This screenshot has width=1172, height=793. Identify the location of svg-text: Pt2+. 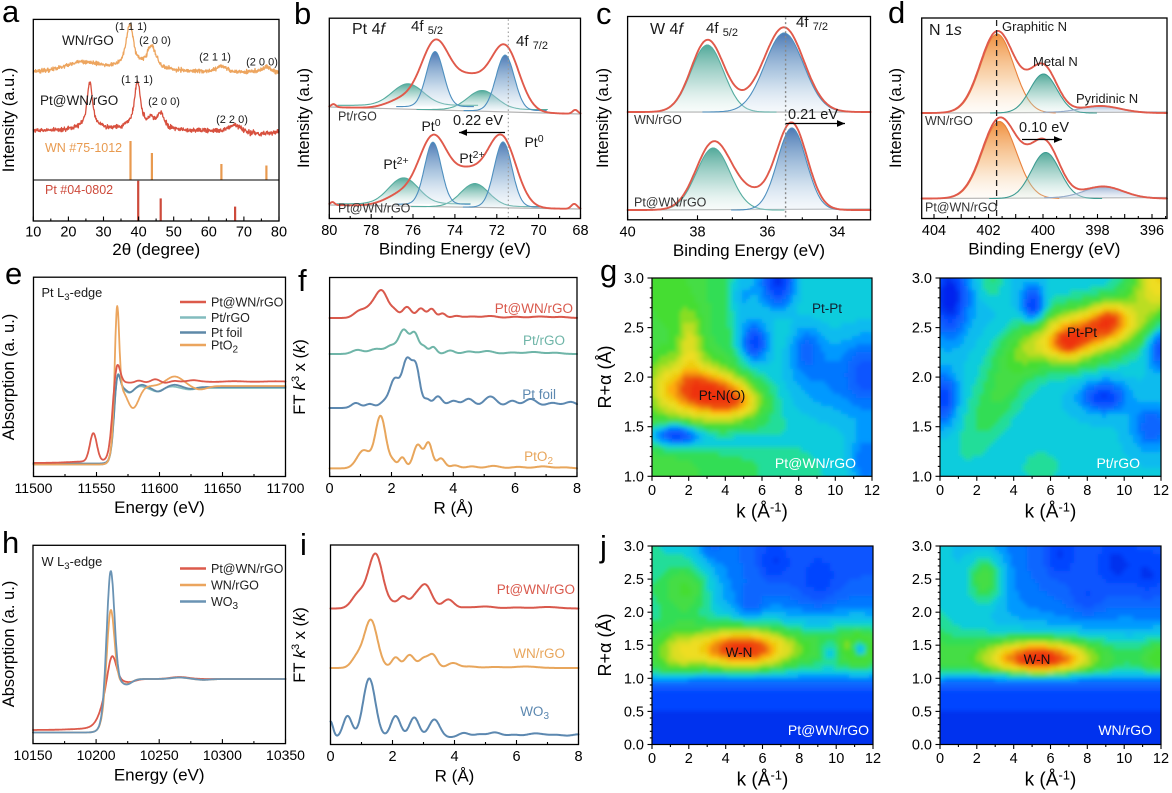
(471, 157).